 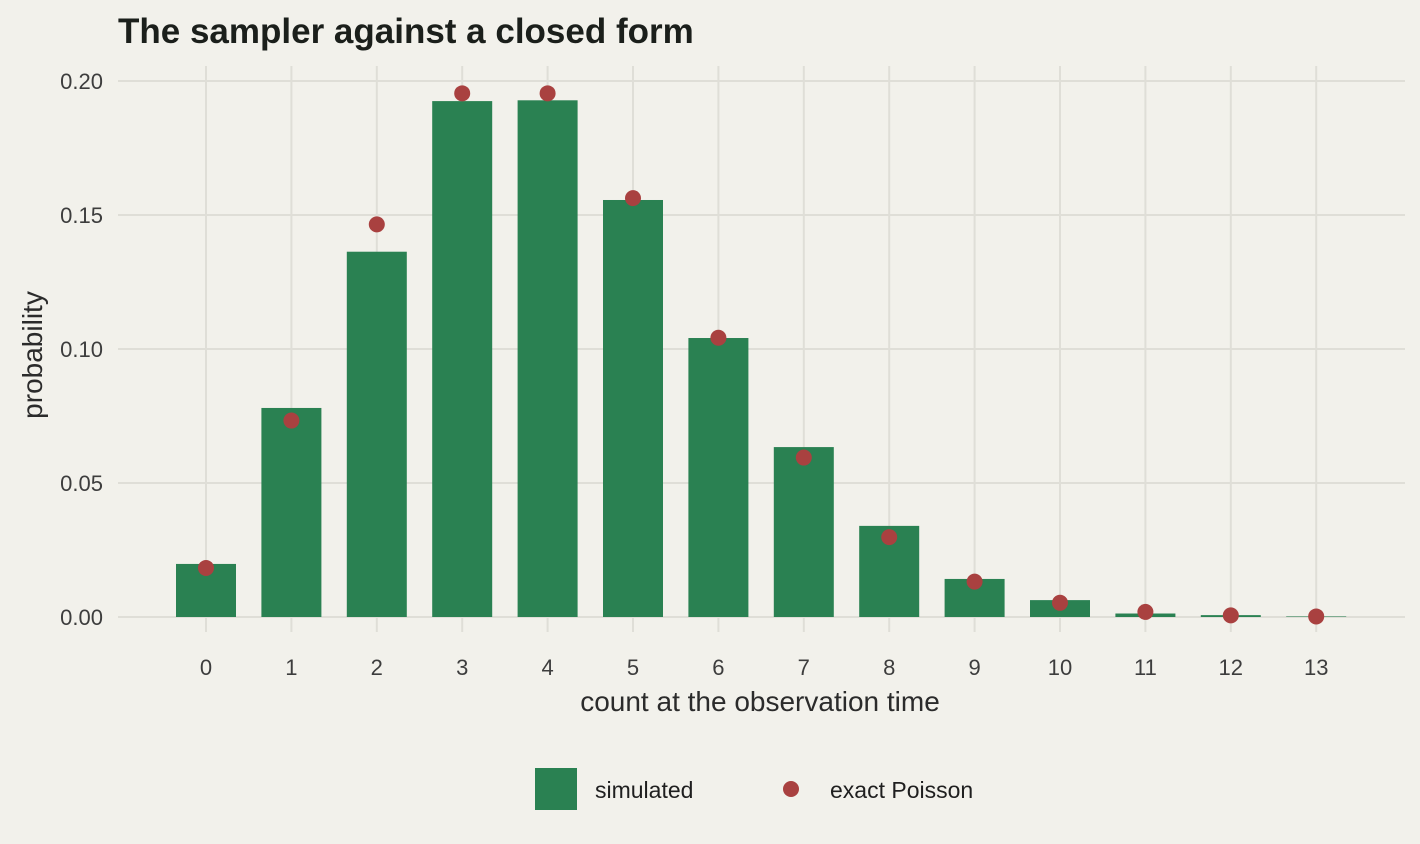 I want to click on y-axis: 0.00 0.05 0.10 0.15 0.20, so click(x=81, y=349).